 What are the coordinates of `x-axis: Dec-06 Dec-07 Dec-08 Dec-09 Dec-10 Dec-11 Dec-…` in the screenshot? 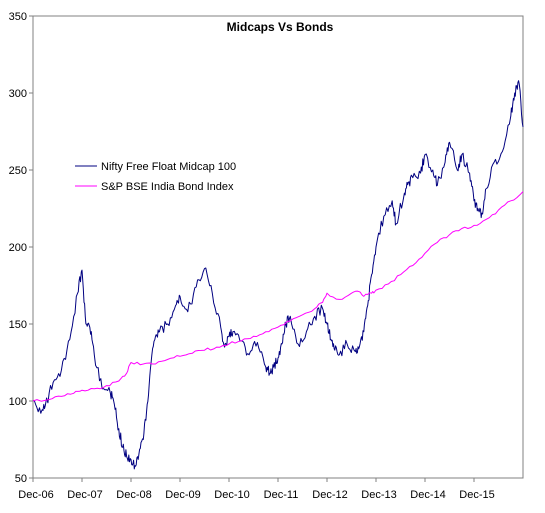 It's located at (256, 489).